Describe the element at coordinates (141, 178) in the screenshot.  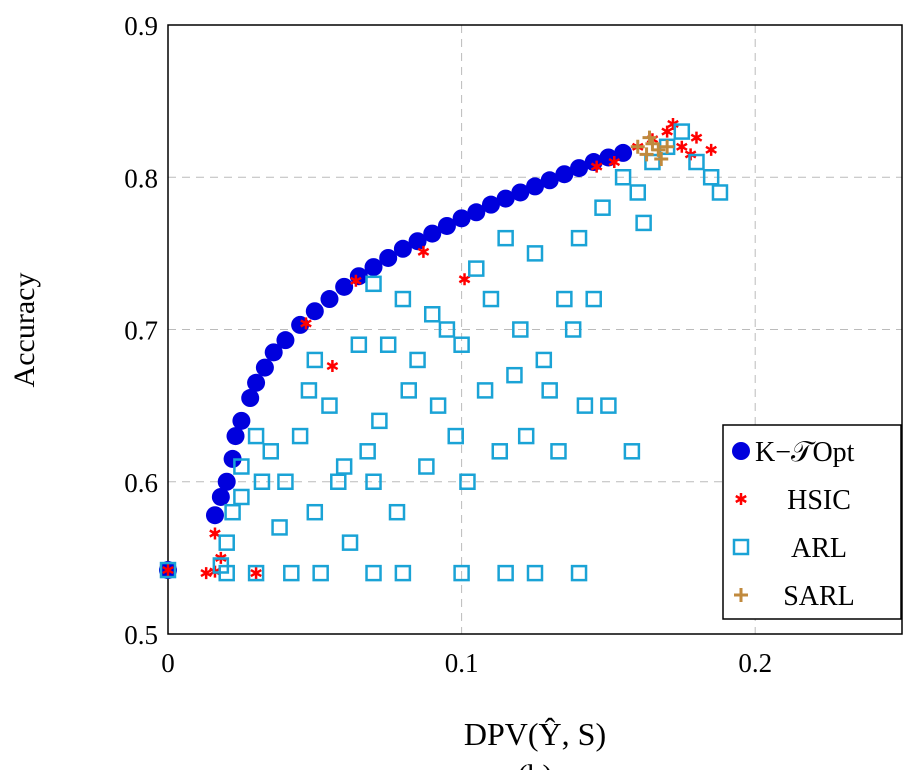
I see `y-tick-label: 0.8` at that location.